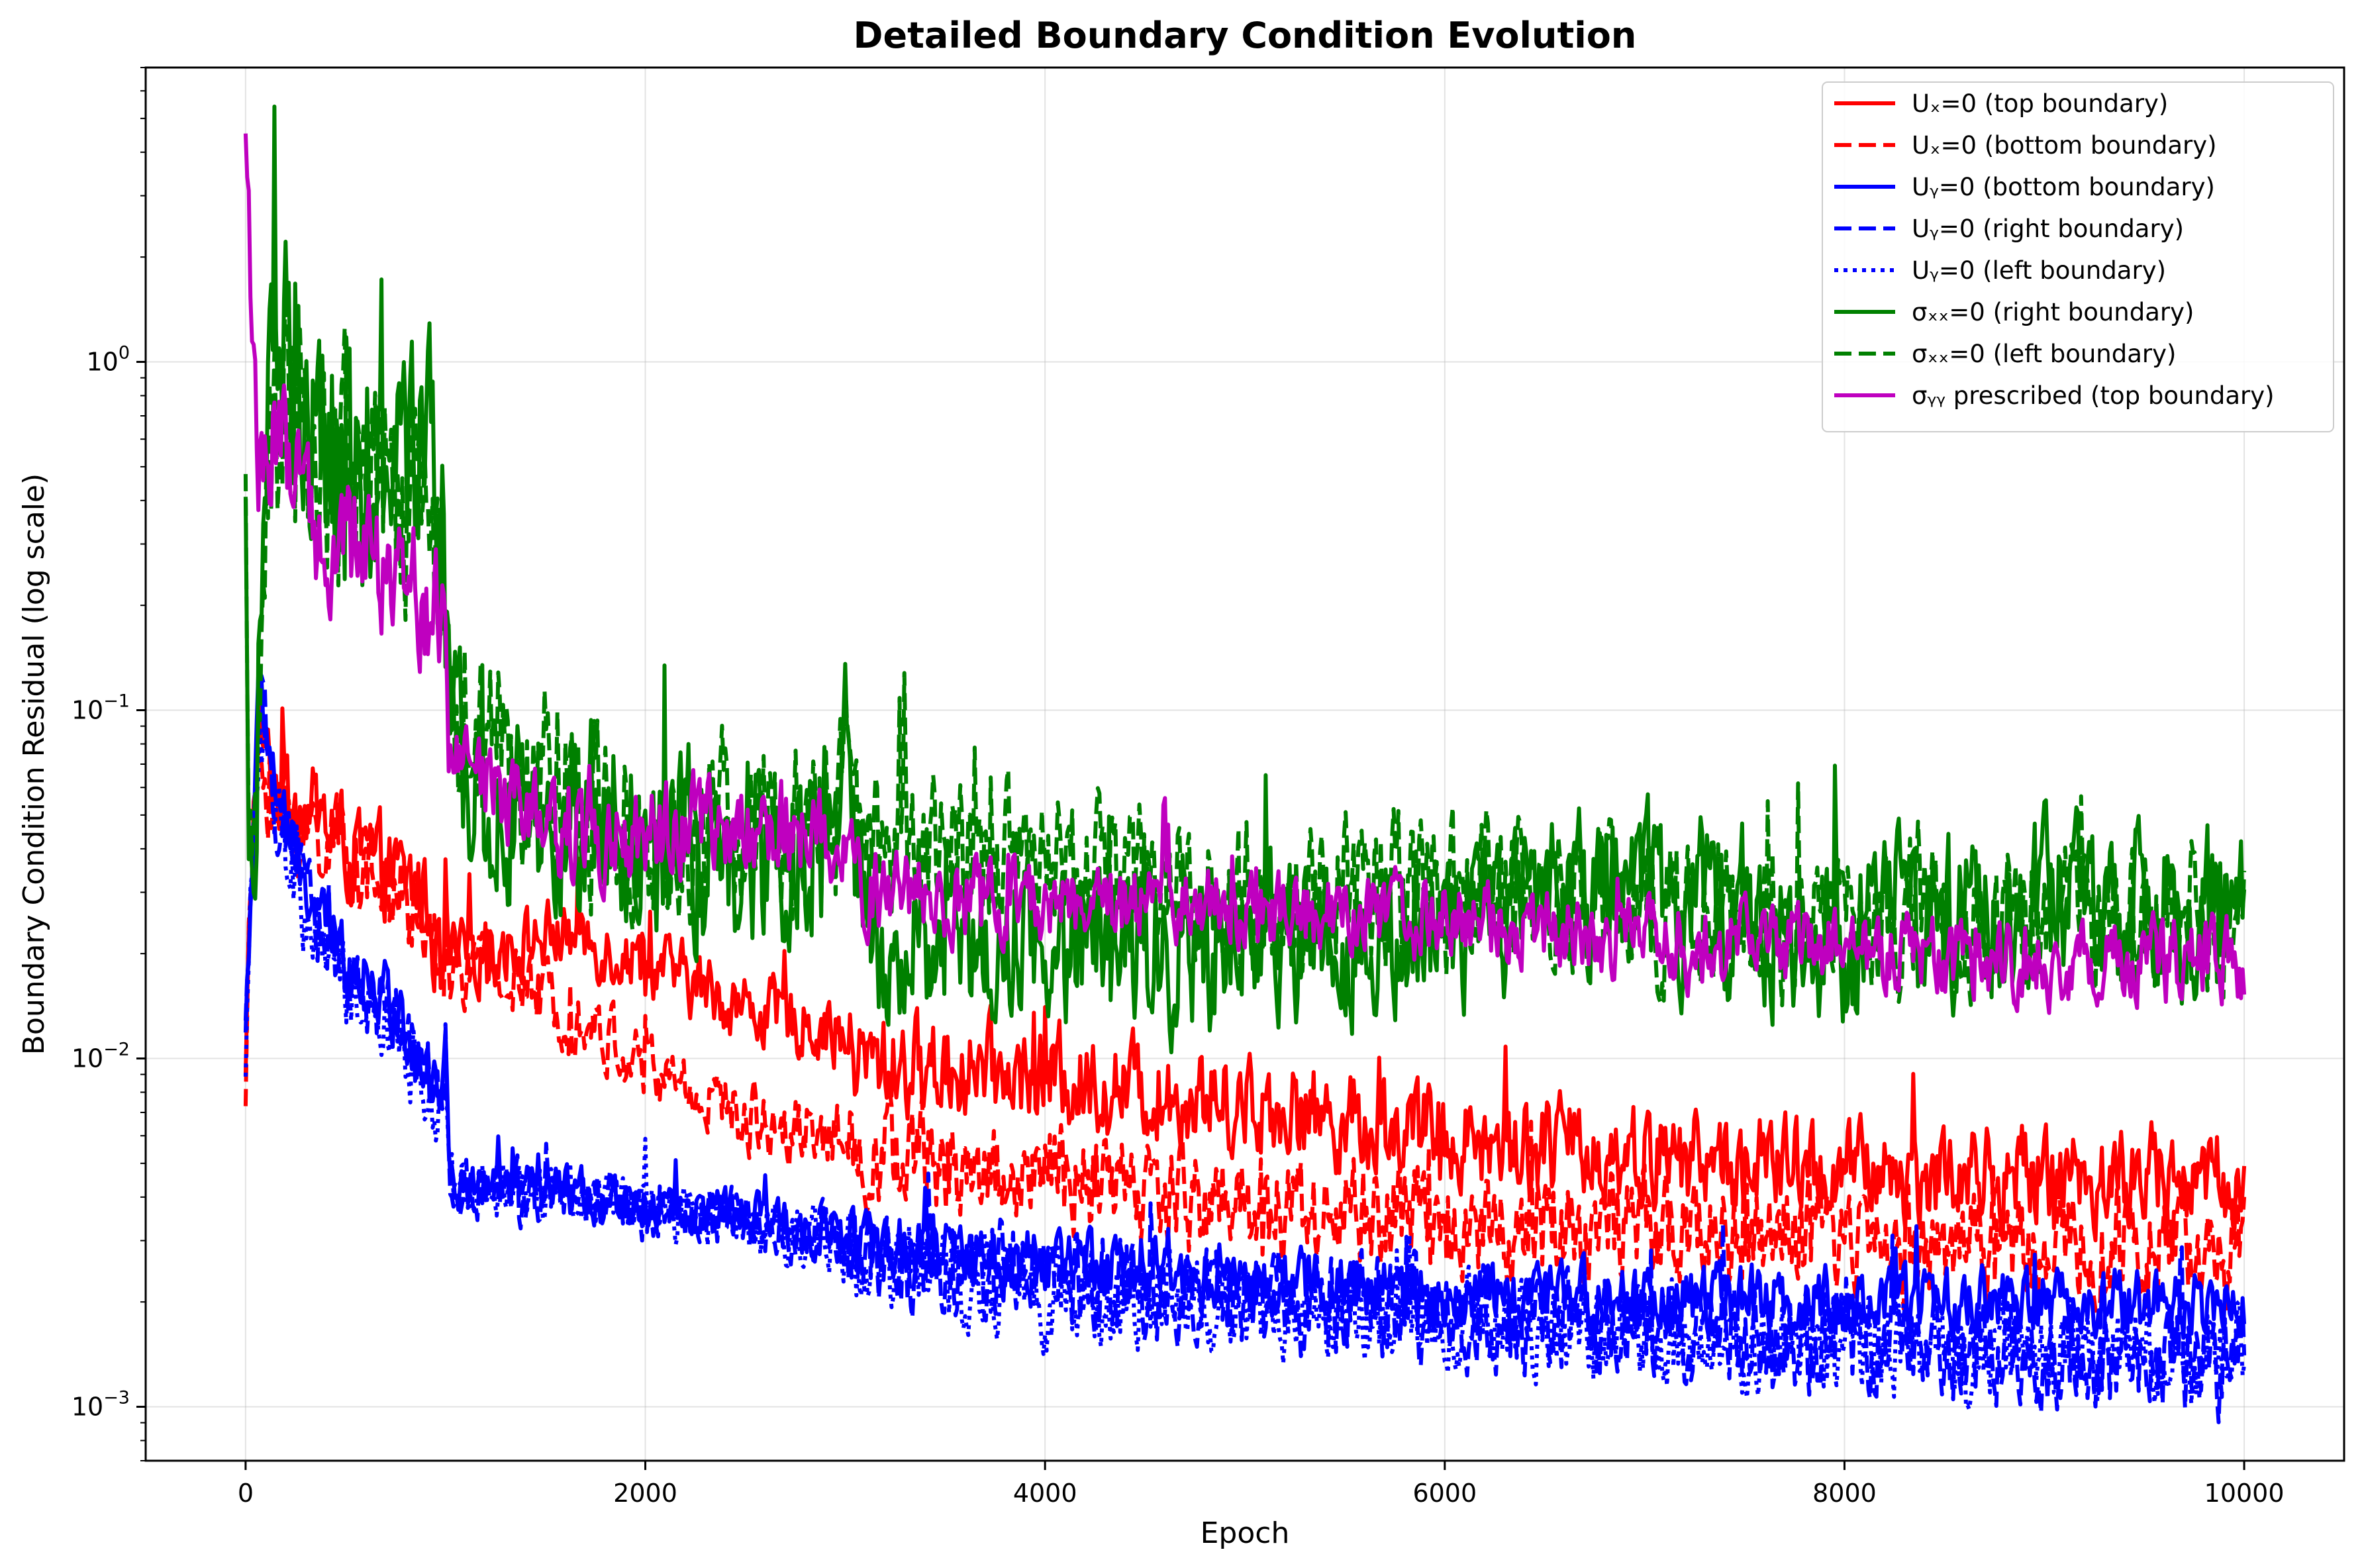 This screenshot has height=1568, width=2362. Describe the element at coordinates (101, 1056) in the screenshot. I see `y-tick-label: 10⁻²` at that location.